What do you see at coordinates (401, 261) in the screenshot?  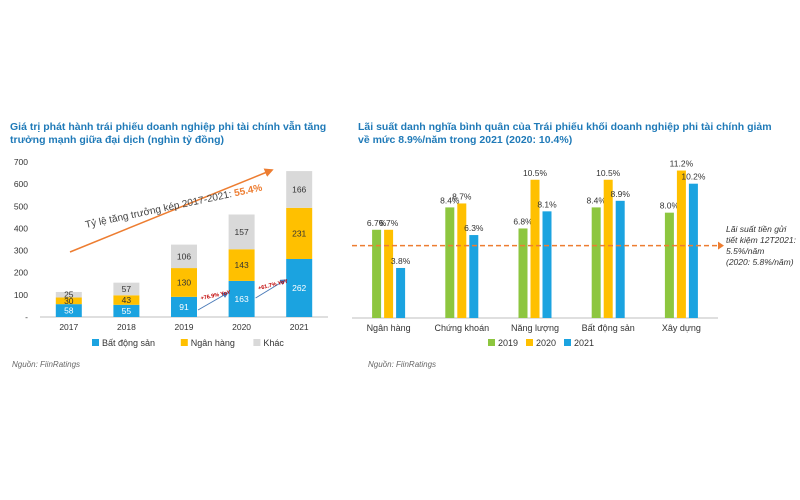 I see `right-bar-value-label: 3.8%` at bounding box center [401, 261].